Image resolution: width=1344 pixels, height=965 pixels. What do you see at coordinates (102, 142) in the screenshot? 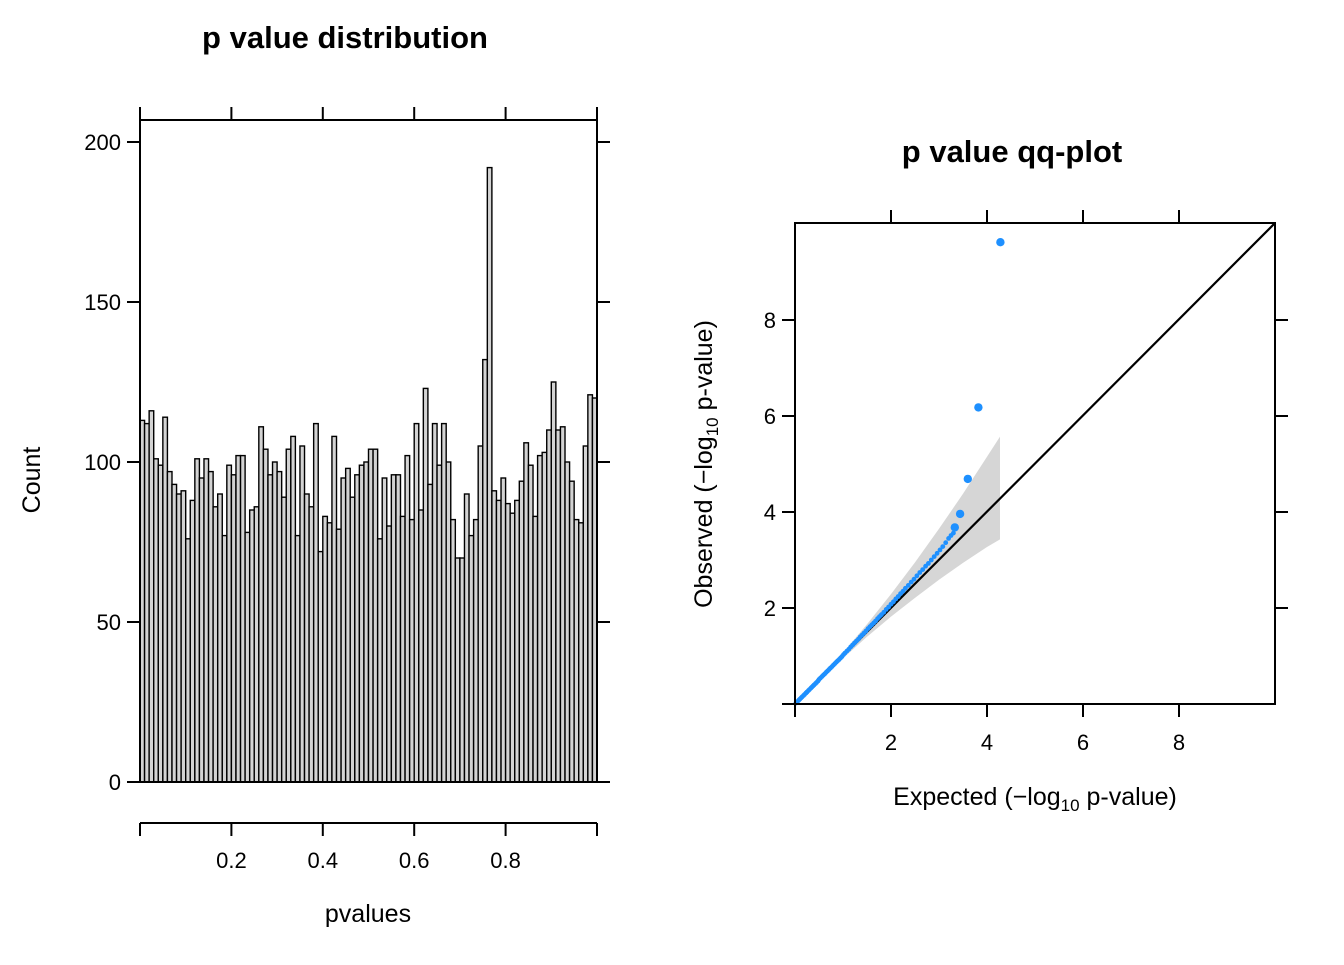
I see `y-tick-label: 200` at bounding box center [102, 142].